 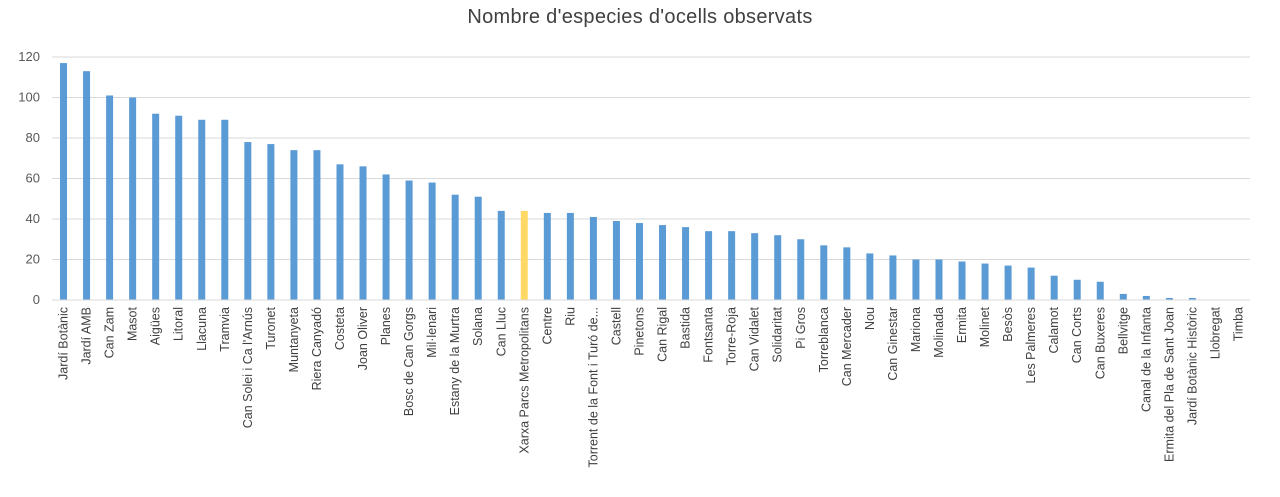 What do you see at coordinates (432, 332) in the screenshot?
I see `x-category-label: Mil·lenari` at bounding box center [432, 332].